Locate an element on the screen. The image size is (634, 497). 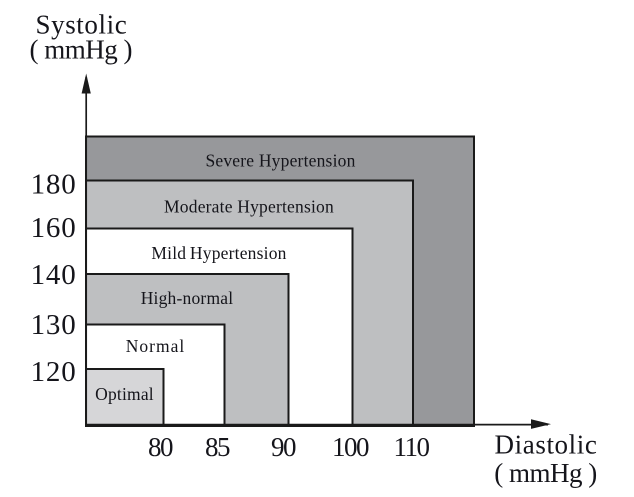
svg-text: 120 is located at coordinates (54, 372).